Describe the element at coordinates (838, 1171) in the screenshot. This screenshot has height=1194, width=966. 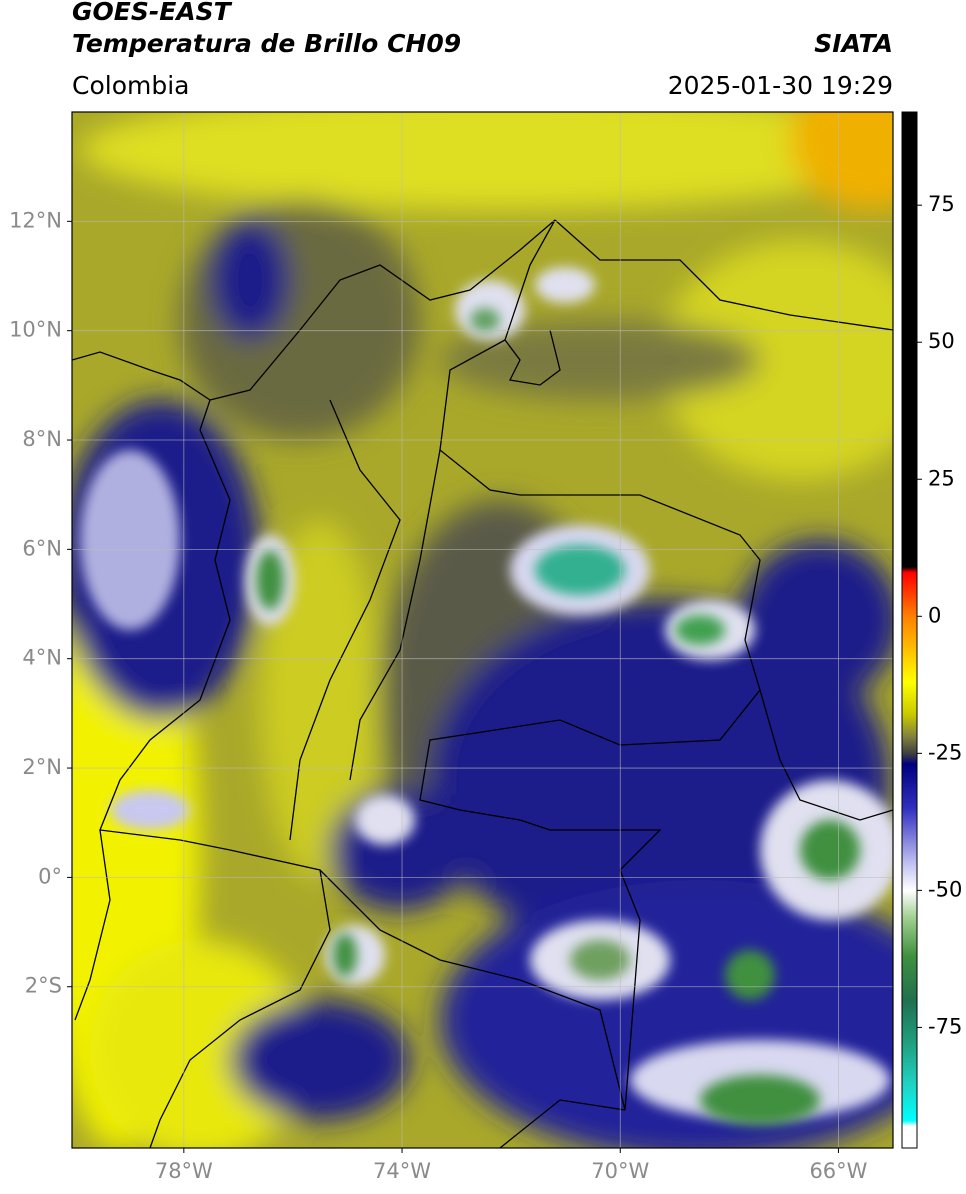
I see `lon-tick-label: 66°W` at that location.